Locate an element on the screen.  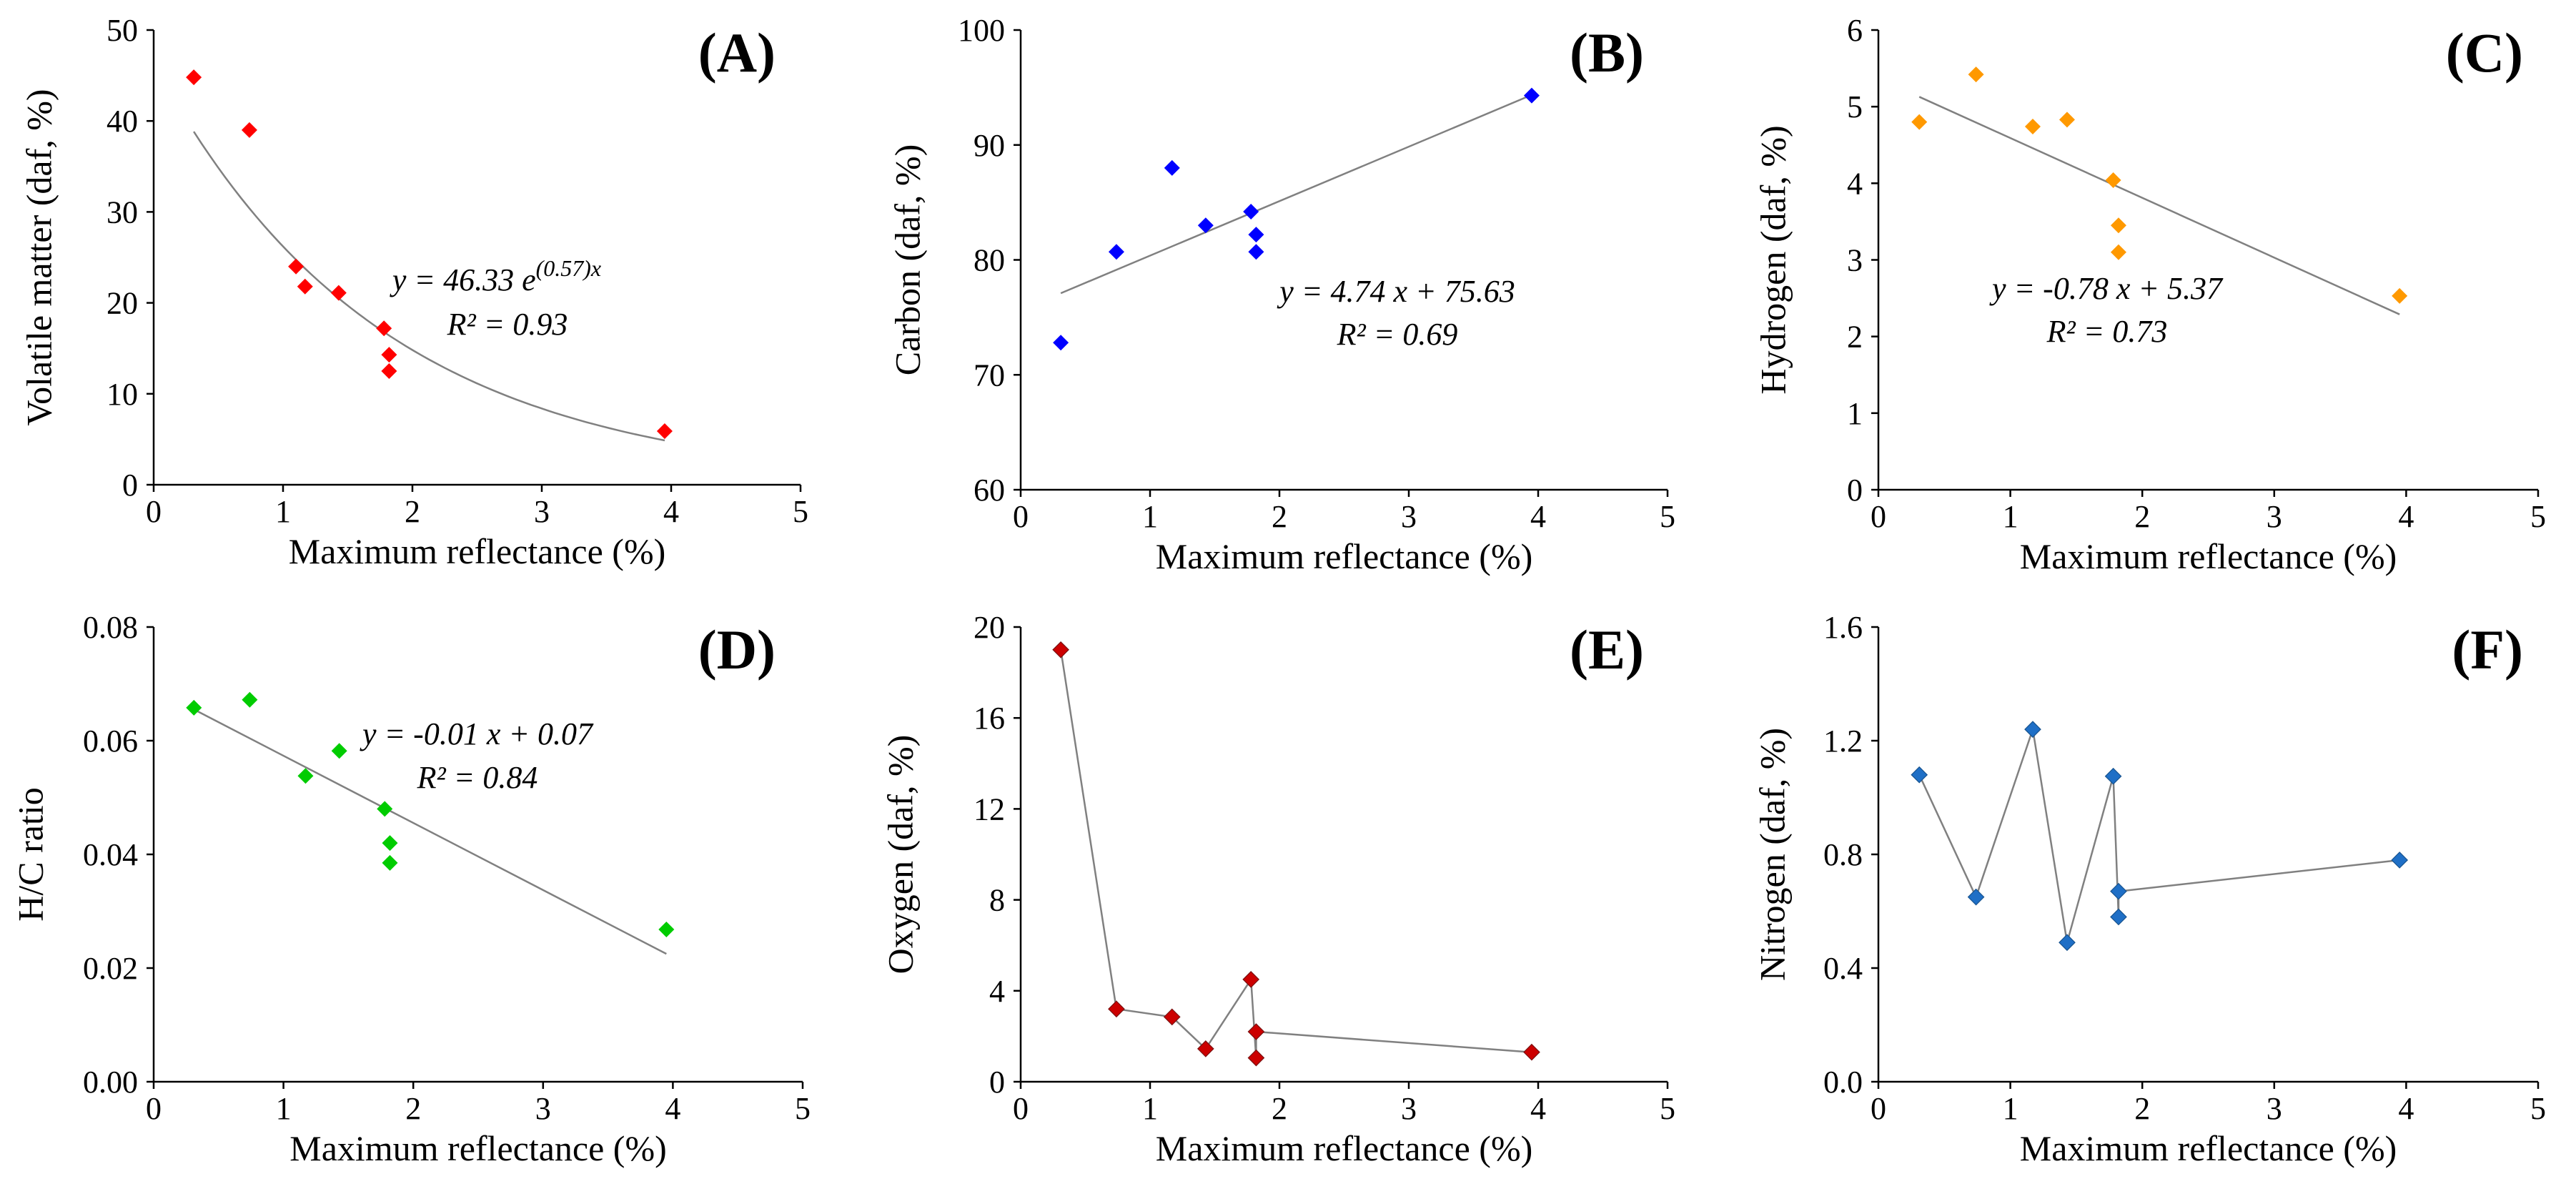
y-tick-label: 1.6 is located at coordinates (1843, 627).